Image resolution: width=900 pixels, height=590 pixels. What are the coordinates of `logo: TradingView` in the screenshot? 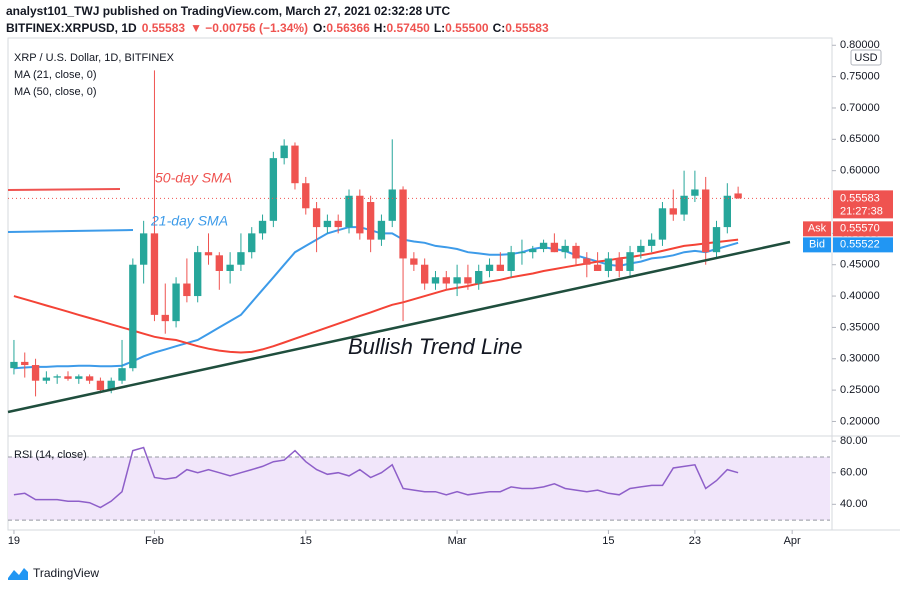 It's located at (53, 573).